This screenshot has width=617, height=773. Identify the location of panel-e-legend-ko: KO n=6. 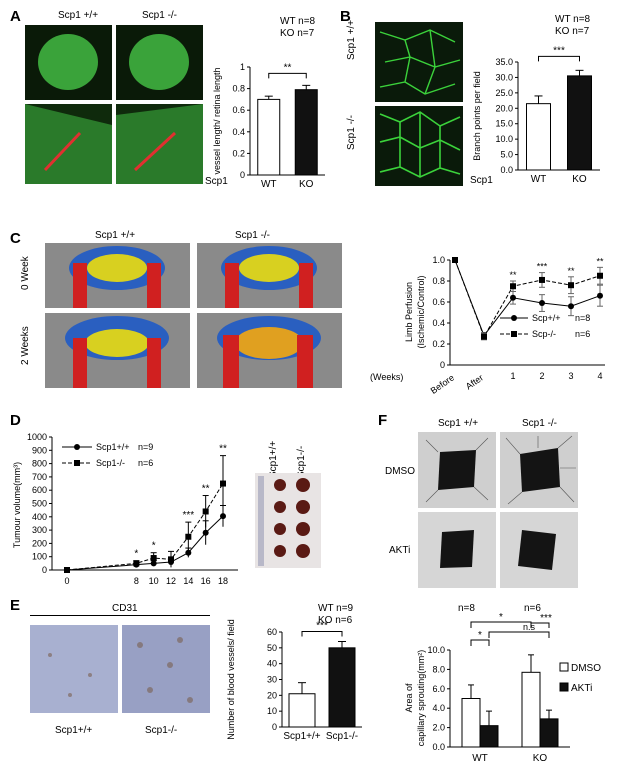
(335, 620).